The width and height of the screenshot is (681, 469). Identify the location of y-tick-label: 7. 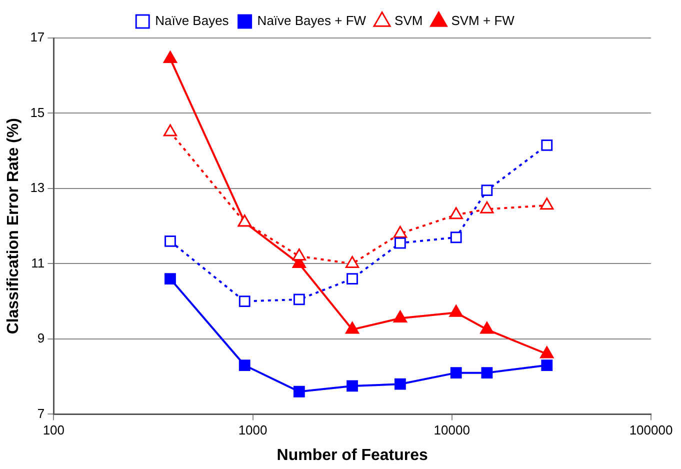
(41, 413).